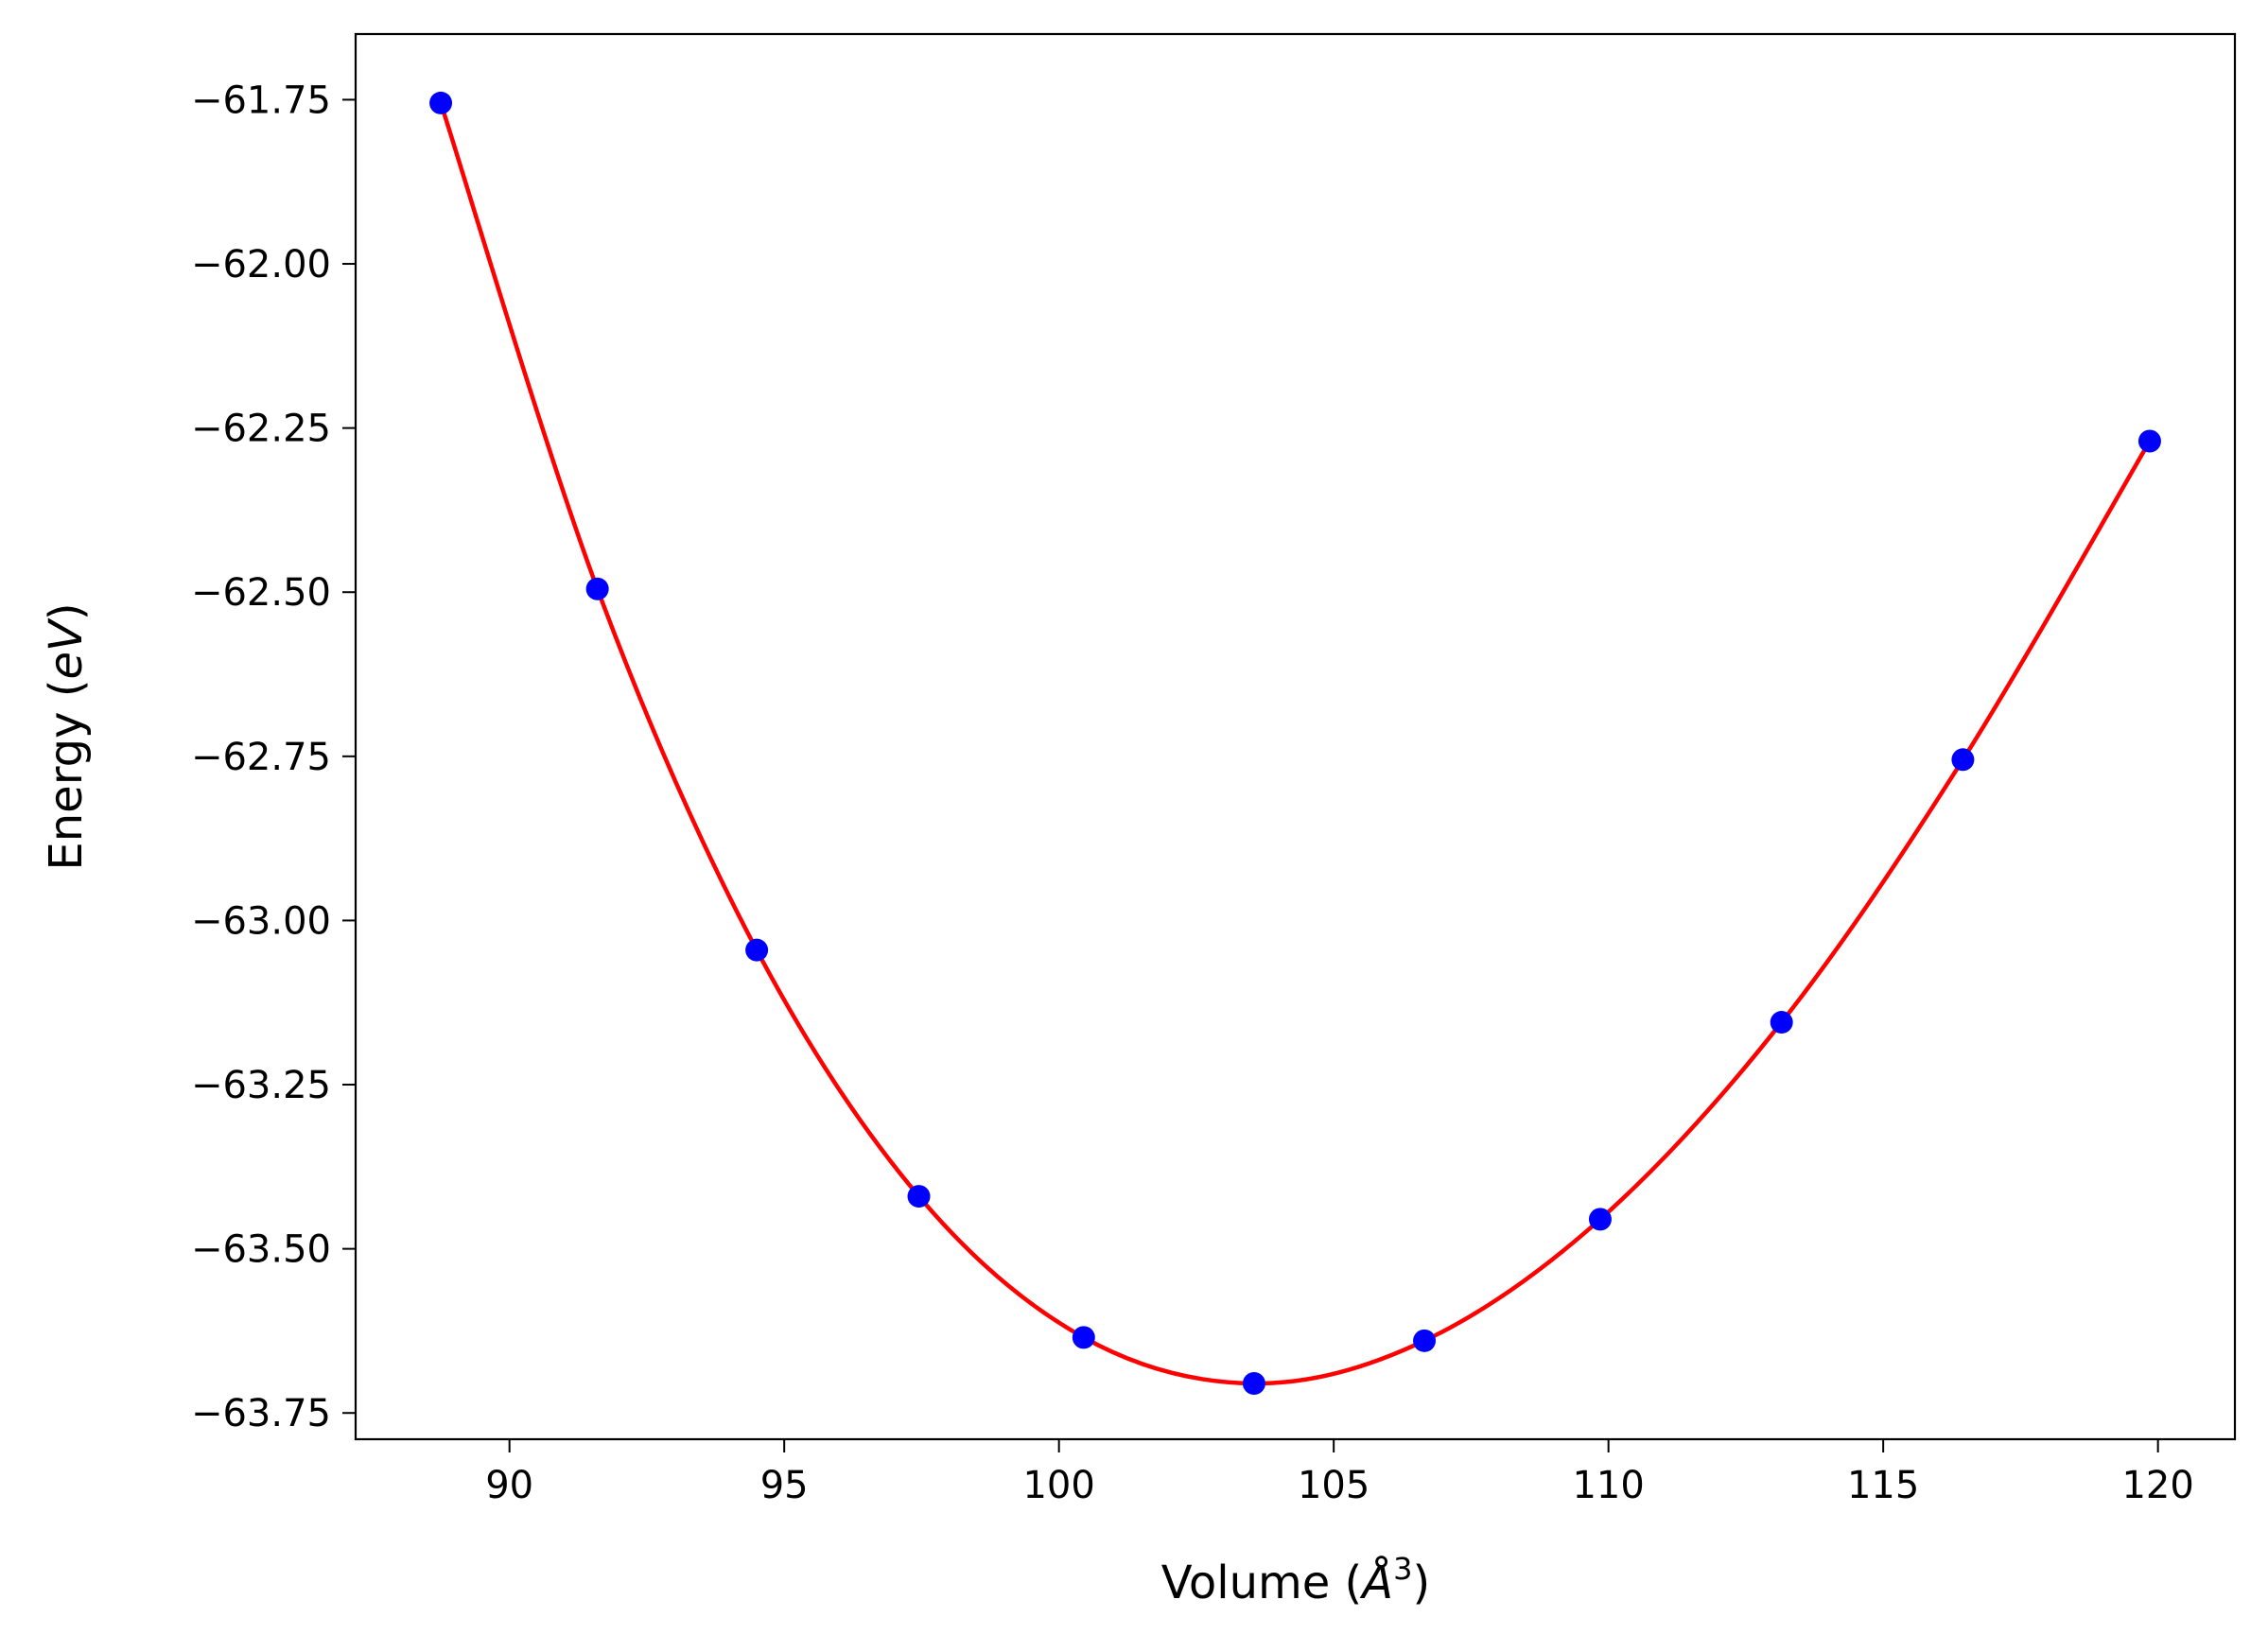 The image size is (2268, 1652). Describe the element at coordinates (261, 100) in the screenshot. I see `y-tick-label: −61.75` at that location.